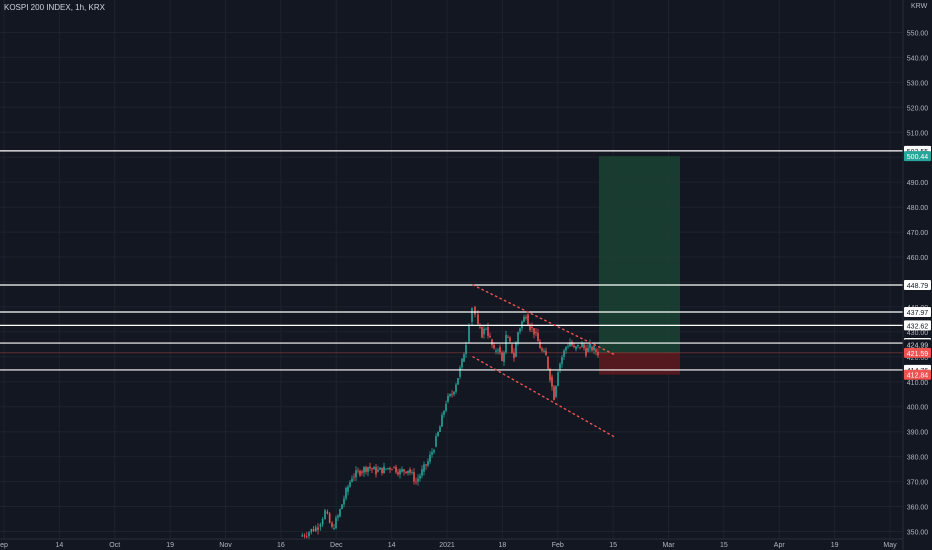  Describe the element at coordinates (918, 208) in the screenshot. I see `price-tick-label: 480.00` at that location.